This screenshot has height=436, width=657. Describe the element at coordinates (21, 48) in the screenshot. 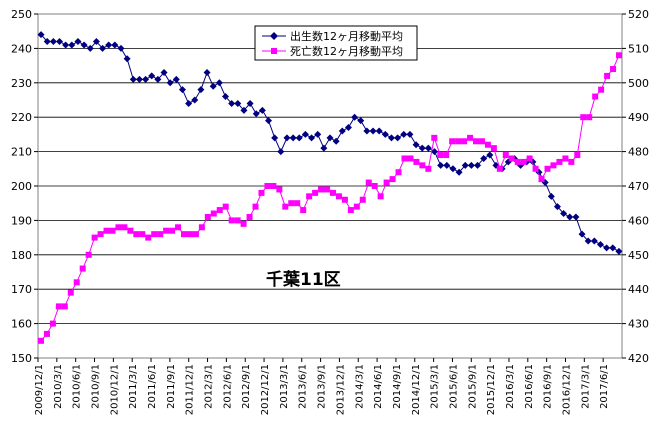

I see `left-tick-label: 240` at that location.